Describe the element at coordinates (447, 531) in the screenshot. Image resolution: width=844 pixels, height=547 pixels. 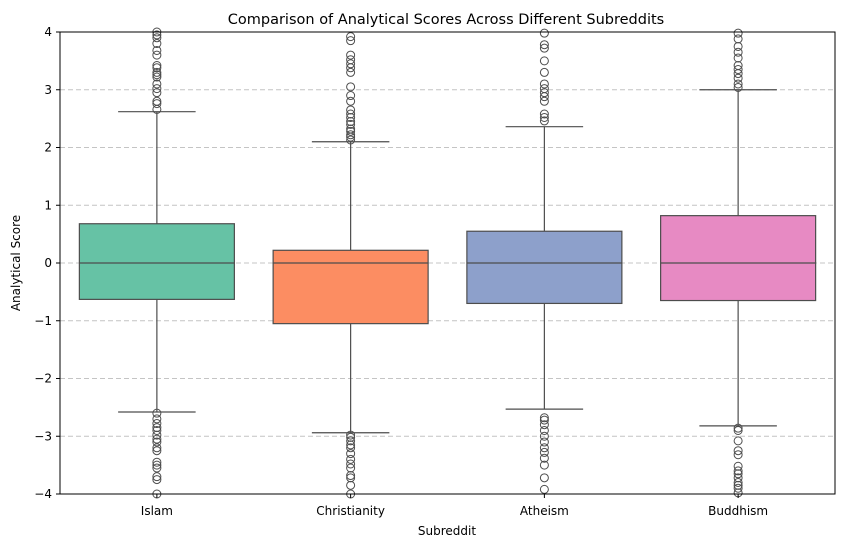
I see `x-axis-label: Subreddit` at that location.